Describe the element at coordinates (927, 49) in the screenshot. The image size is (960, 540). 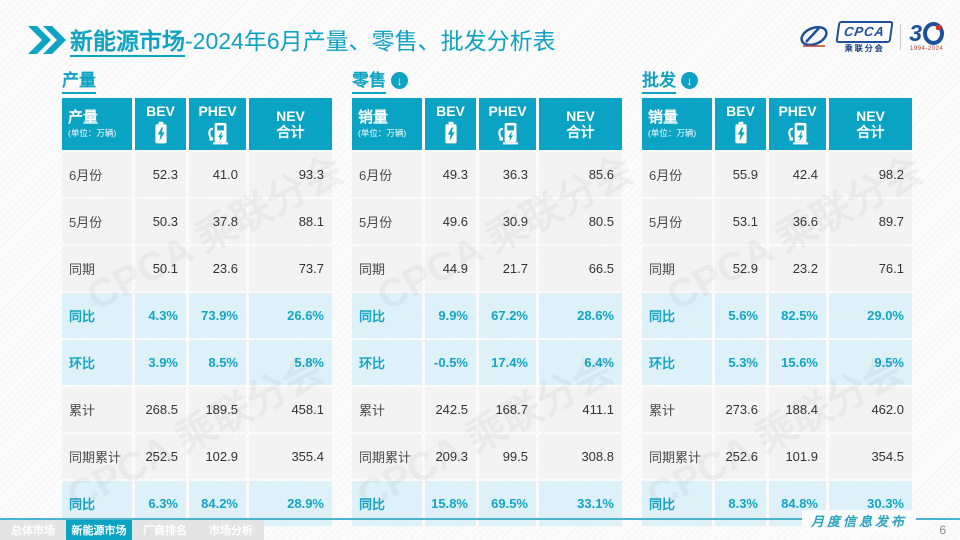
I see `anniversary-years: 1994-2024` at that location.